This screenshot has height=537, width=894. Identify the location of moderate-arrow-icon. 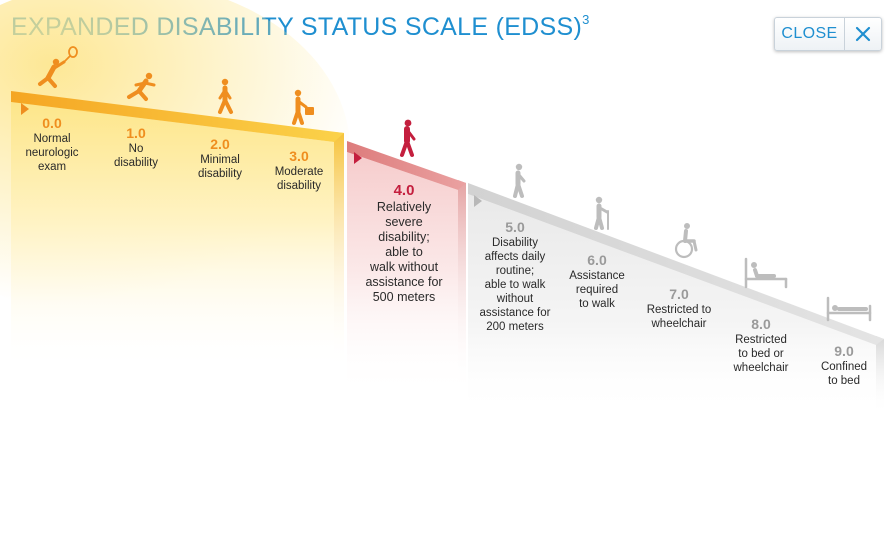
(358, 158).